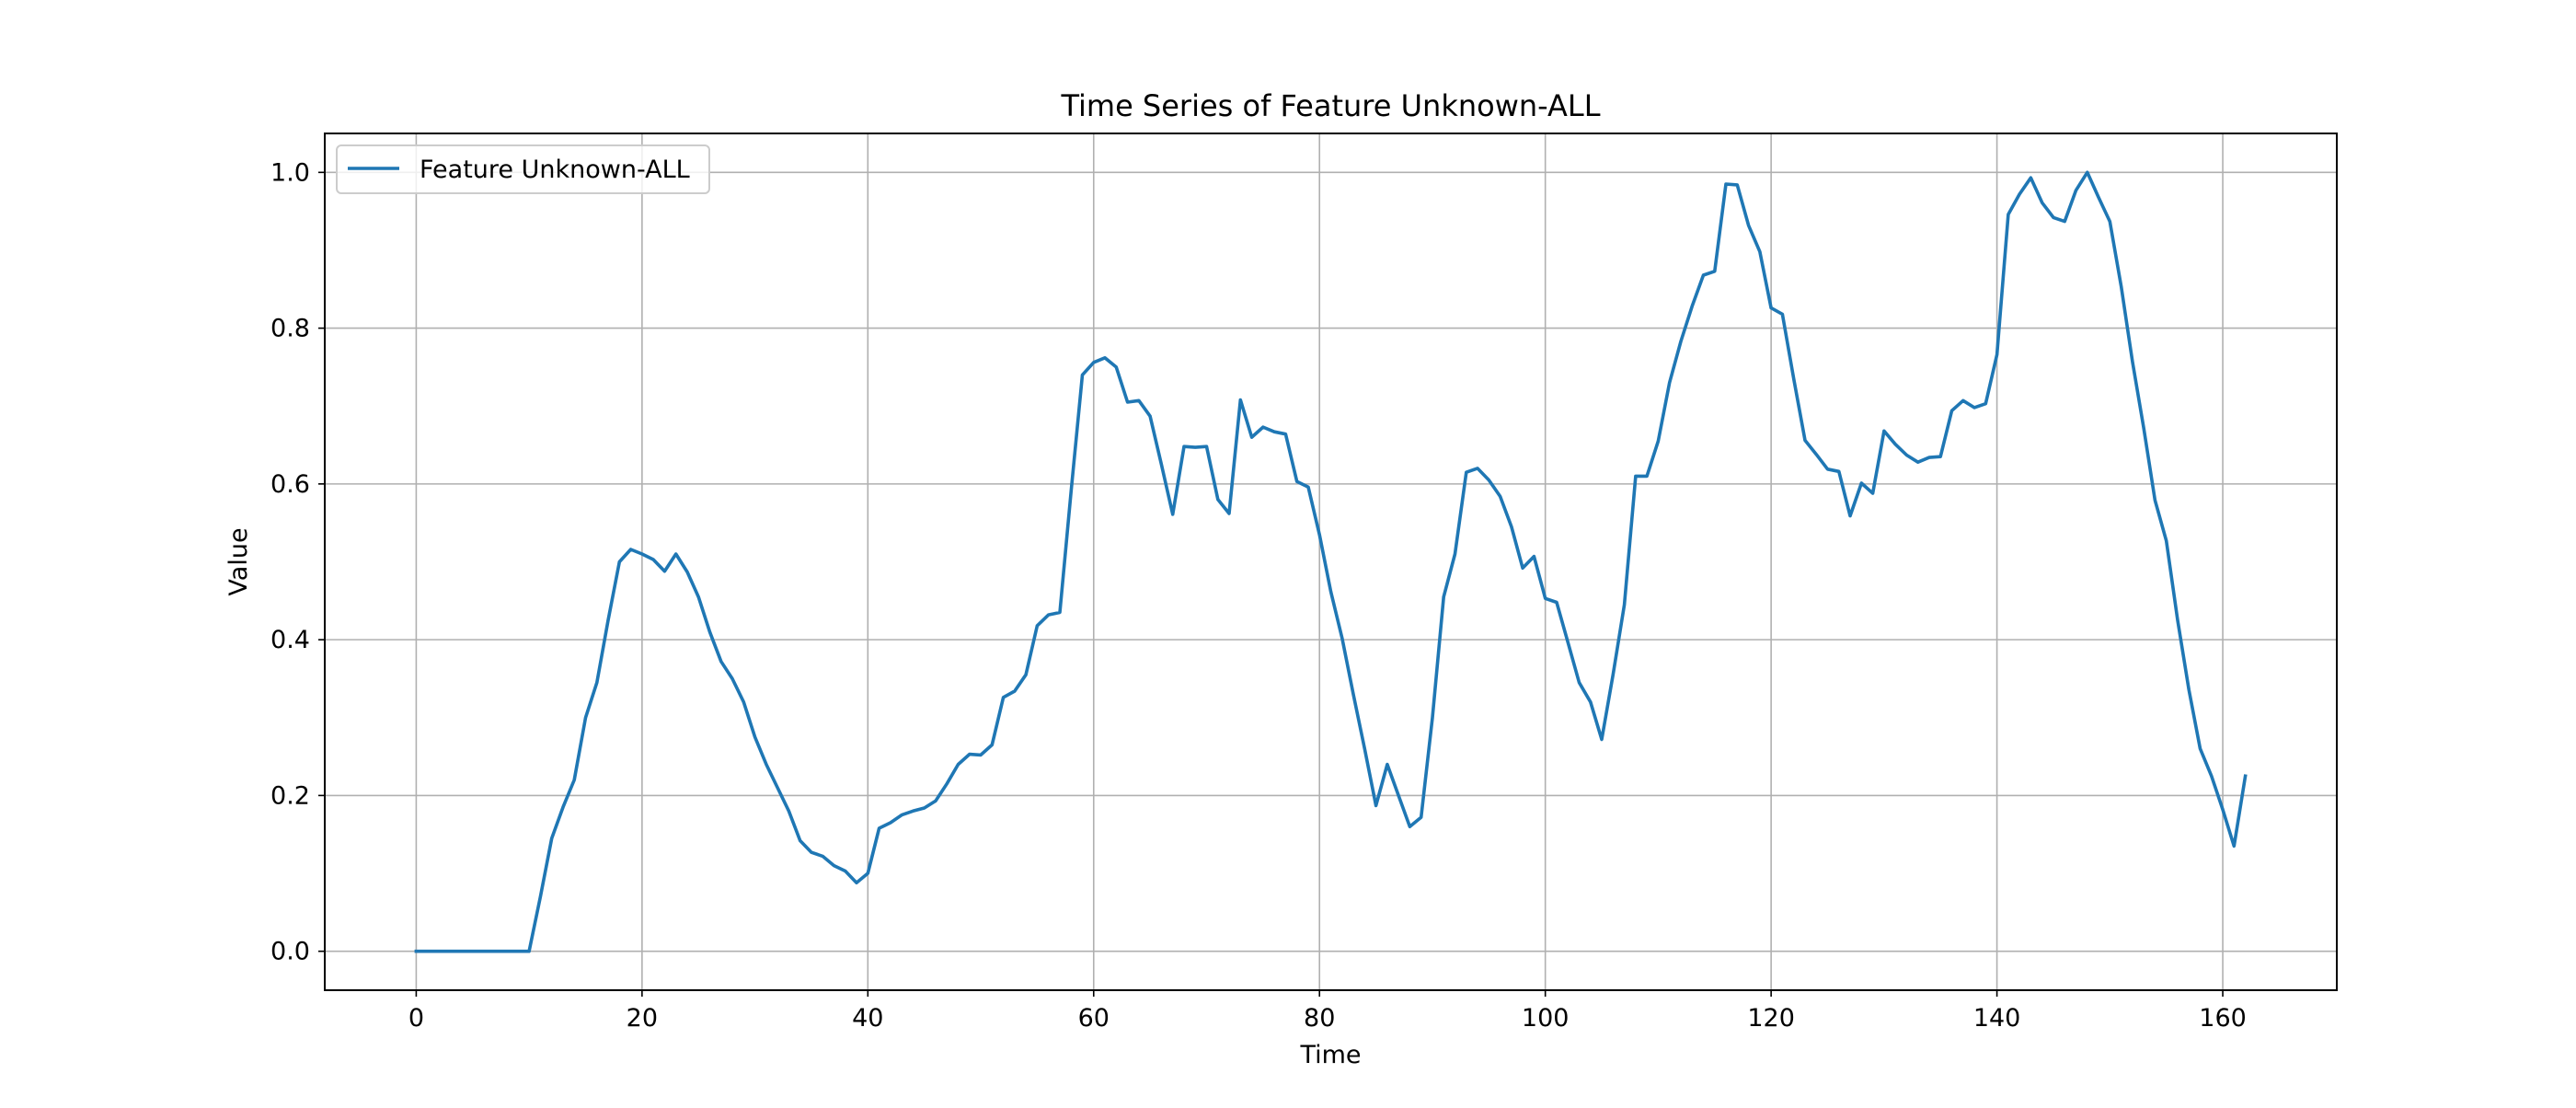  What do you see at coordinates (290, 484) in the screenshot?
I see `y-tick-label: 0.6` at bounding box center [290, 484].